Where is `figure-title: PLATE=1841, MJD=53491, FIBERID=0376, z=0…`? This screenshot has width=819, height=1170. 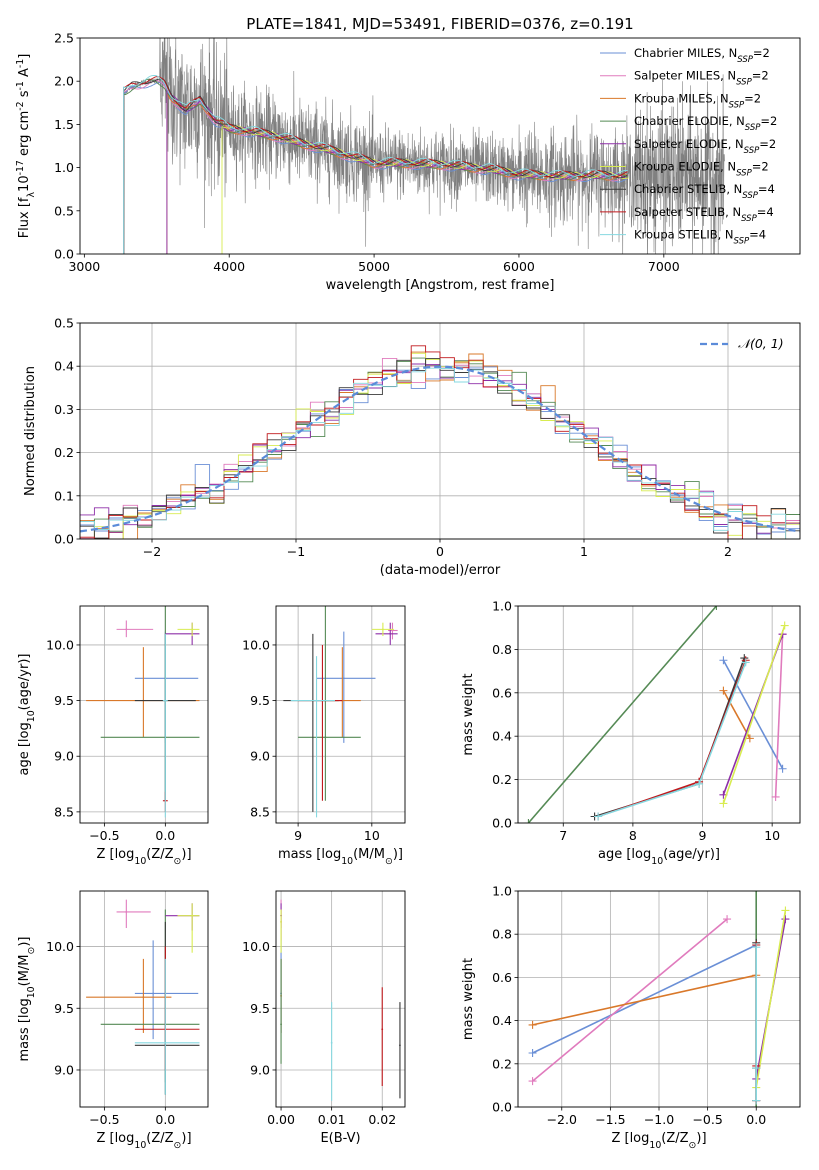 figure-title: PLATE=1841, MJD=53491, FIBERID=0376, z=0… is located at coordinates (439, 24).